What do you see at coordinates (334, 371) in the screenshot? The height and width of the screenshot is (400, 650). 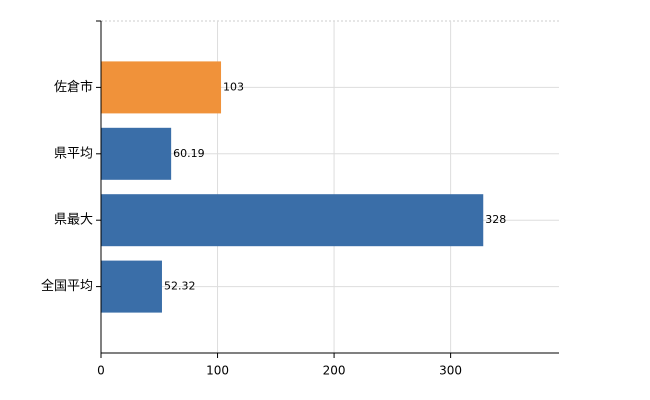 I see `x-tick-label: 200` at bounding box center [334, 371].